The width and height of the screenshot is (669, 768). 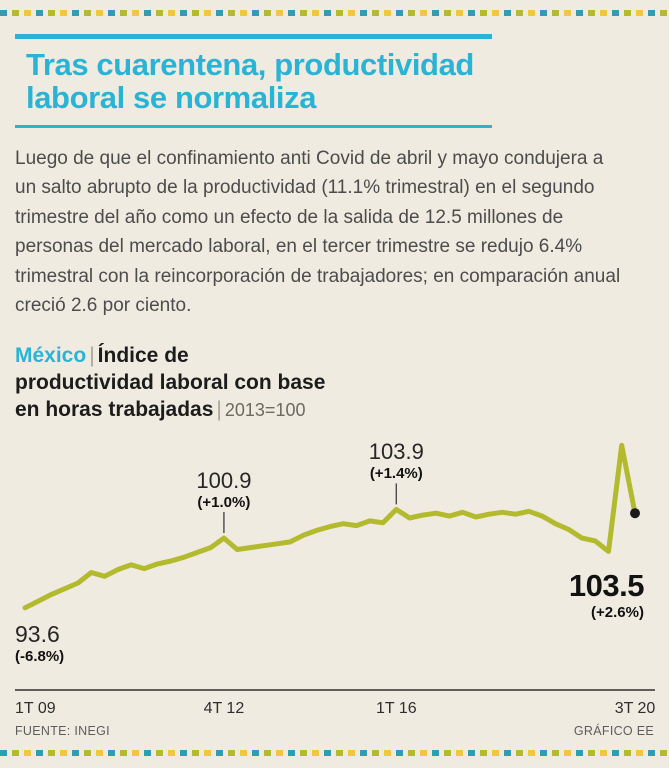 I want to click on annotation-percent: (+1.4%), so click(x=396, y=473).